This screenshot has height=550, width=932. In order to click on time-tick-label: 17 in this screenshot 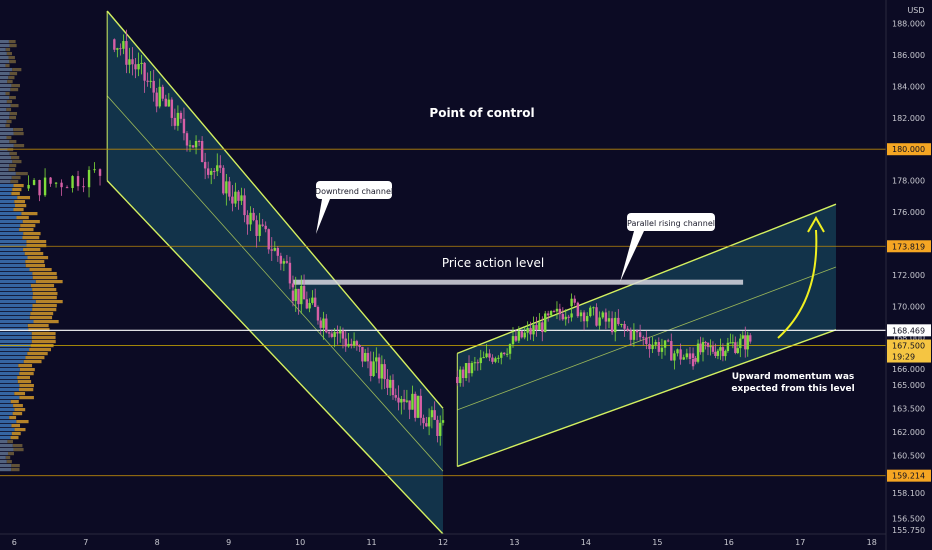, I will do `click(800, 542)`.